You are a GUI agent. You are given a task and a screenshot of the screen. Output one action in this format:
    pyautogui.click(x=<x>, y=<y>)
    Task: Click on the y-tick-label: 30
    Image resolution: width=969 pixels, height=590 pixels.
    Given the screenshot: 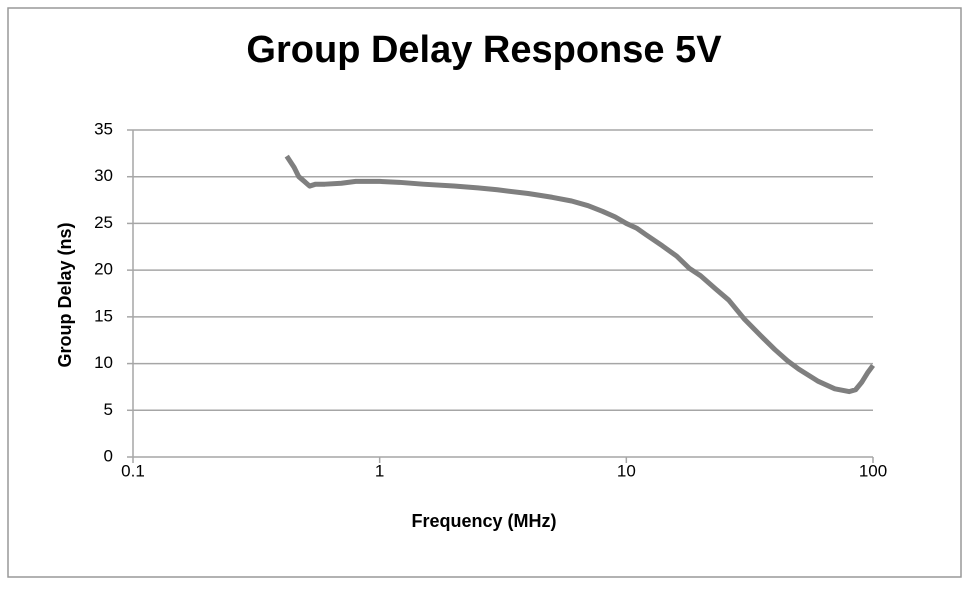 What is the action you would take?
    pyautogui.click(x=103, y=175)
    